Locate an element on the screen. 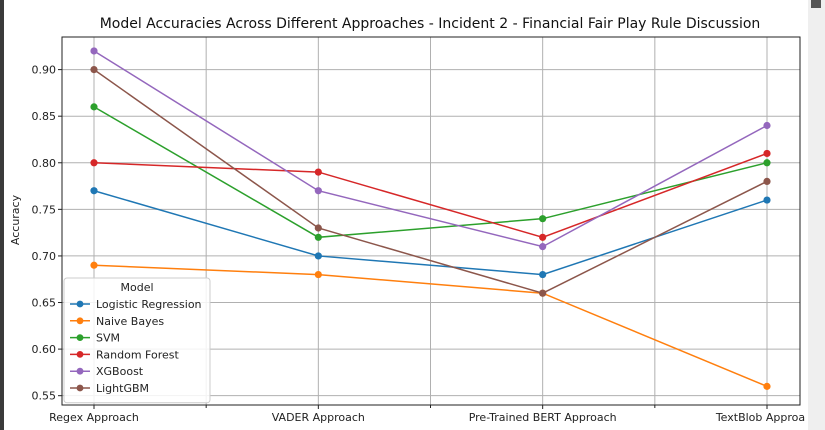 The width and height of the screenshot is (825, 430). y-tick-label: 0.80 is located at coordinates (44, 163).